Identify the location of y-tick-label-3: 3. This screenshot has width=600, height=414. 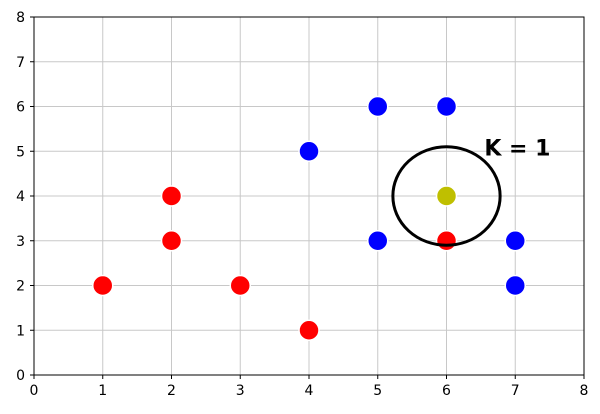
(20, 242).